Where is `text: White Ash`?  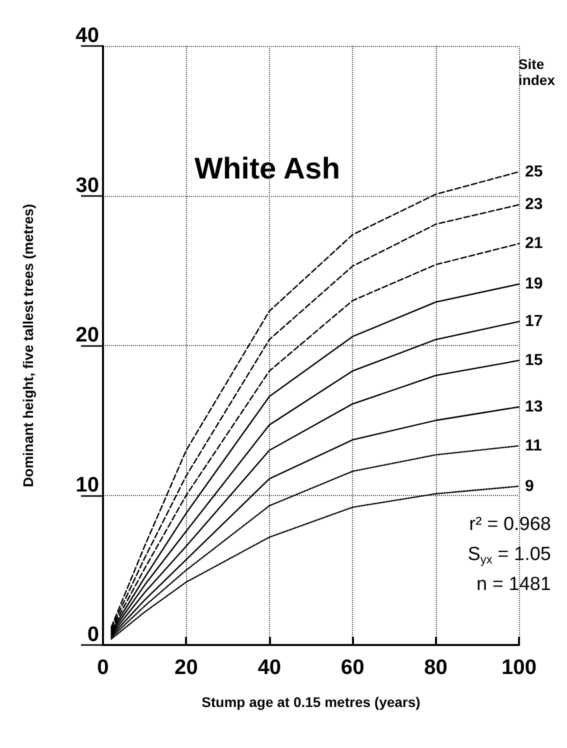
text: White Ash is located at coordinates (267, 169).